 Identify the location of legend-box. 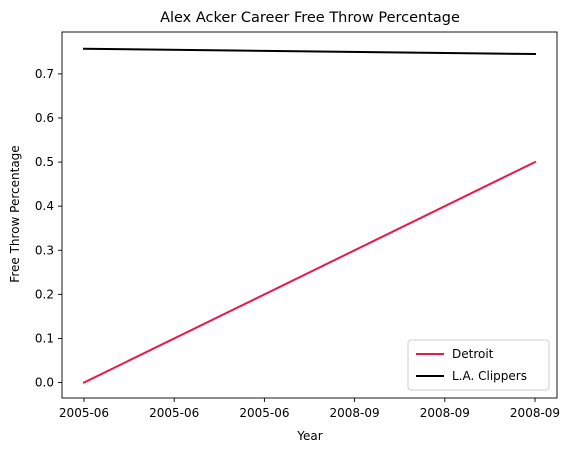
(478, 365).